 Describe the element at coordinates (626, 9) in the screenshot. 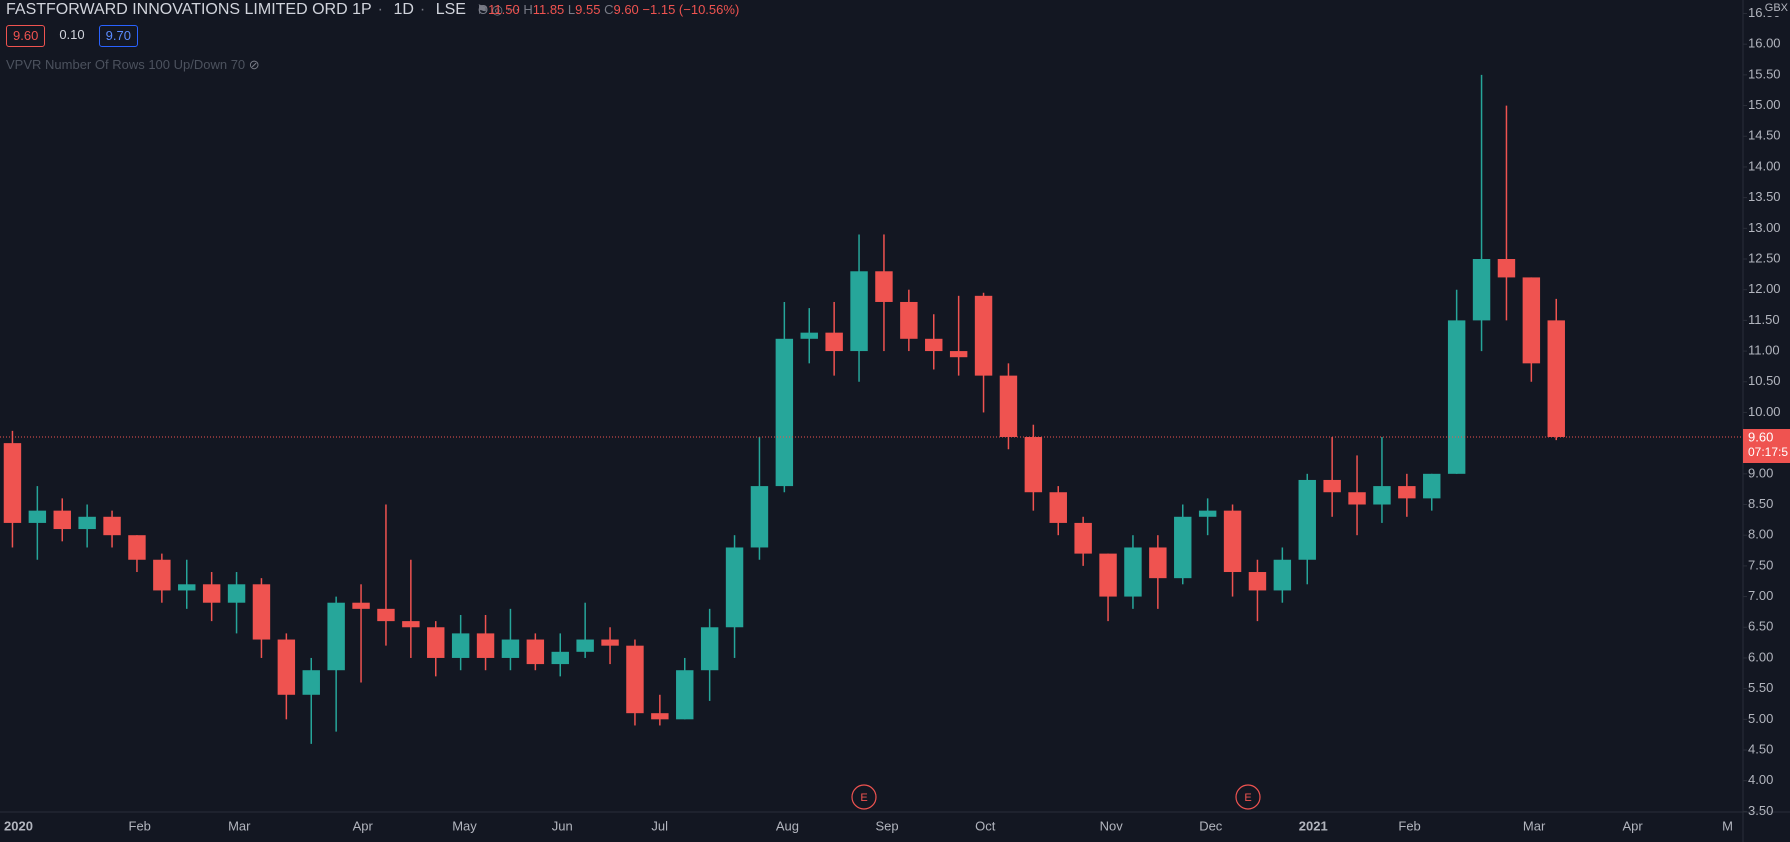

I see `ohlc-value: 9.60` at that location.